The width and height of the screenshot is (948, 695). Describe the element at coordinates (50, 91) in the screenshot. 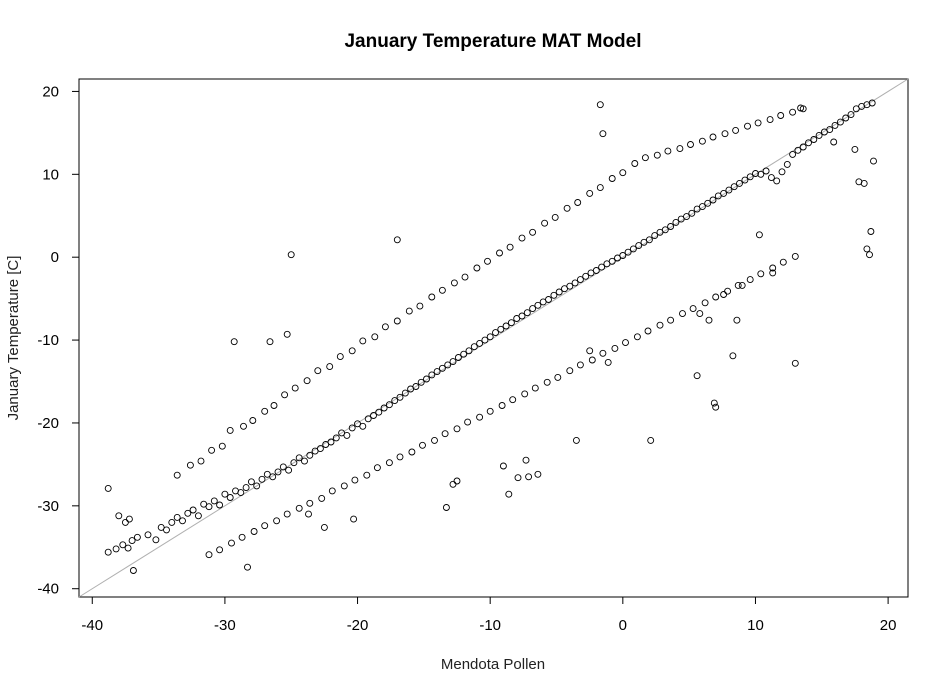

I see `y-tick-label: 20` at that location.